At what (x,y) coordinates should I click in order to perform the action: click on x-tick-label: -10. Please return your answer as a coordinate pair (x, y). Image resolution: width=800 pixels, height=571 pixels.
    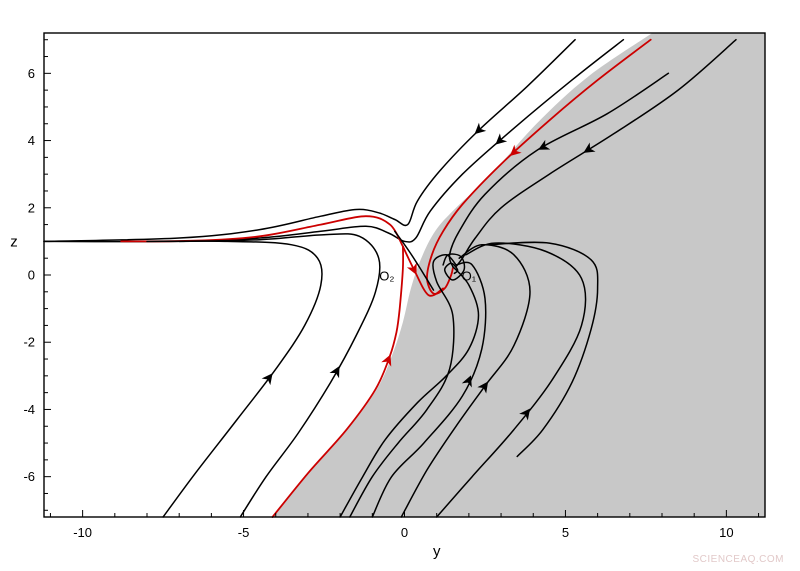
    Looking at the image, I should click on (82, 532).